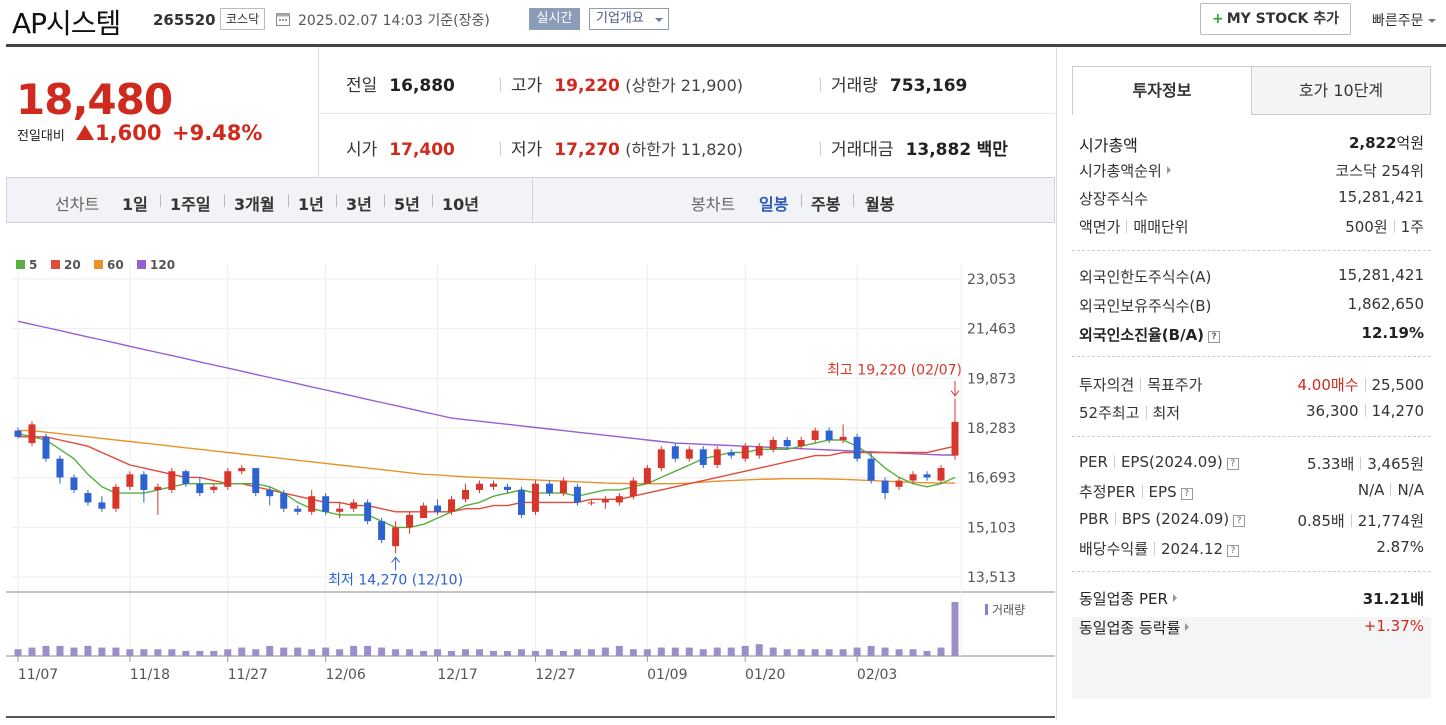 This screenshot has width=1446, height=725. Describe the element at coordinates (530, 717) in the screenshot. I see `chart-bottom-border` at that location.